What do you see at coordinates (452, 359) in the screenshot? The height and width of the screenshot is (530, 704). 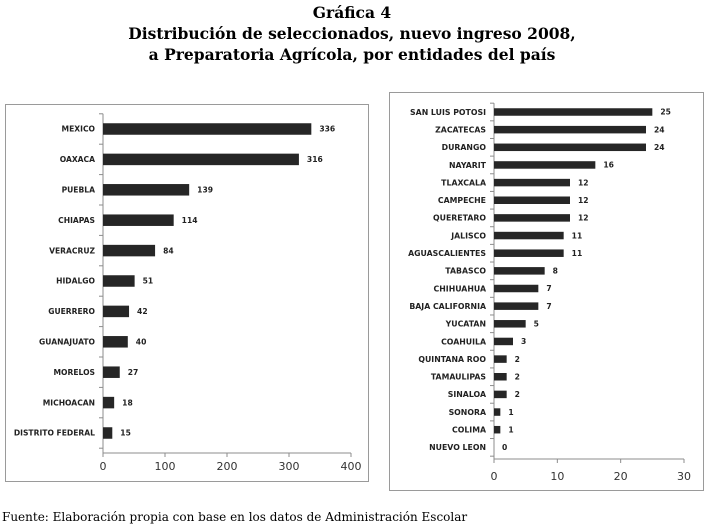 I see `category-label: QUINTANA ROO` at bounding box center [452, 359].